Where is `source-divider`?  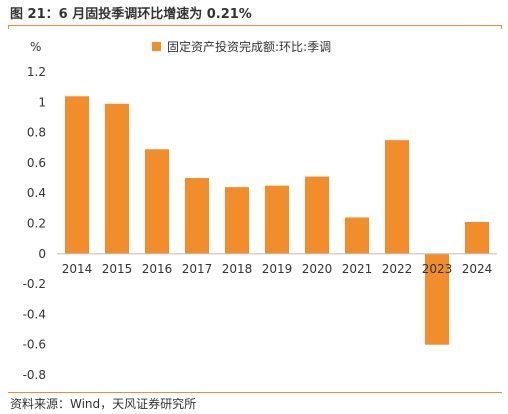
source-divider is located at coordinates (255, 392).